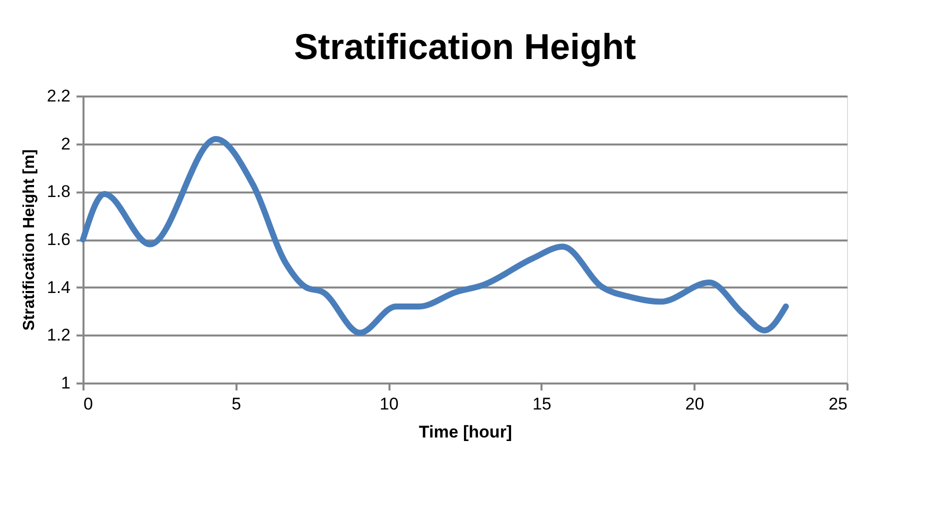 The height and width of the screenshot is (528, 934). I want to click on y-tick-label: 2.2, so click(58, 96).